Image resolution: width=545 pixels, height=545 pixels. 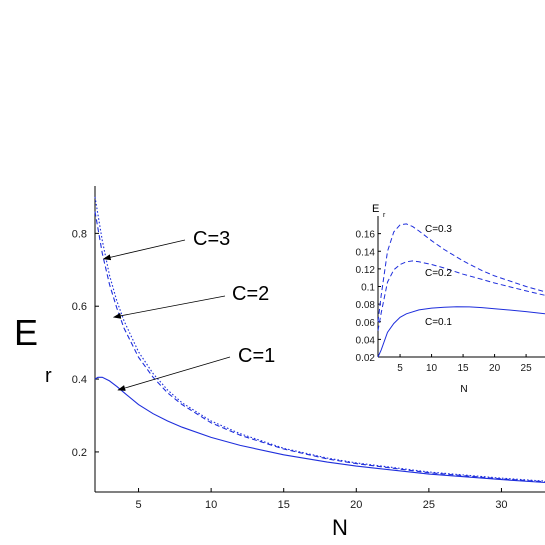 What do you see at coordinates (211, 505) in the screenshot?
I see `main-x-tick-label: 10` at bounding box center [211, 505].